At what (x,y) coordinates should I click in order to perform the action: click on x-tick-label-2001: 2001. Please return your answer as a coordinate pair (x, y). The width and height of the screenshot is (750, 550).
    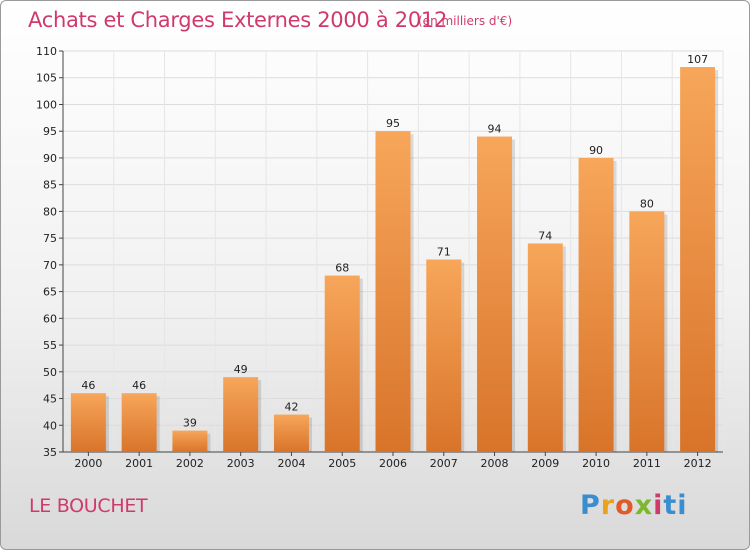
    Looking at the image, I should click on (139, 463).